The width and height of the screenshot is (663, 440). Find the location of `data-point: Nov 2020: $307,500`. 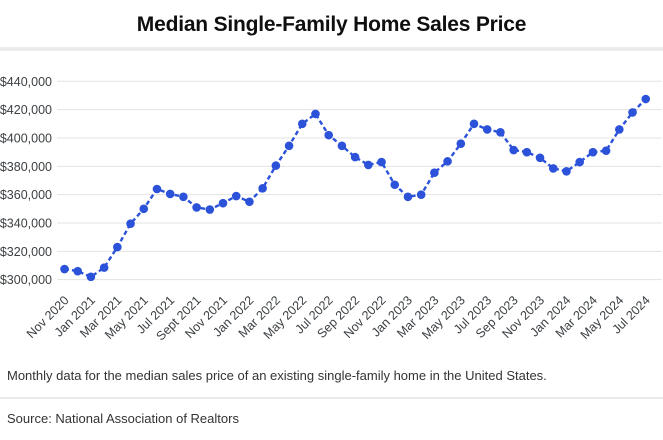

data-point: Nov 2020: $307,500 is located at coordinates (64, 269).